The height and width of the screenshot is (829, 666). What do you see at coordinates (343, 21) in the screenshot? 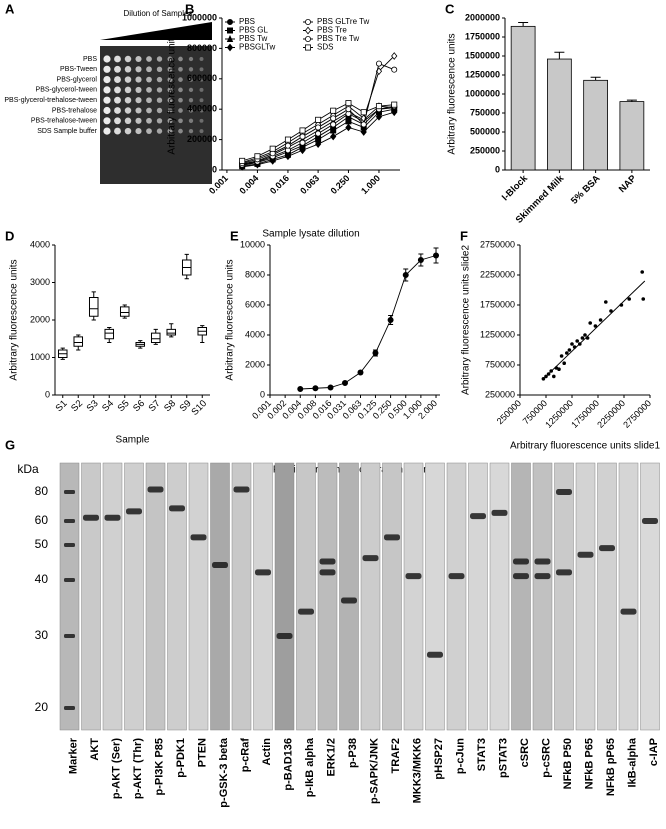
I see `legend-label: PBS GLTre Tw` at bounding box center [343, 21].